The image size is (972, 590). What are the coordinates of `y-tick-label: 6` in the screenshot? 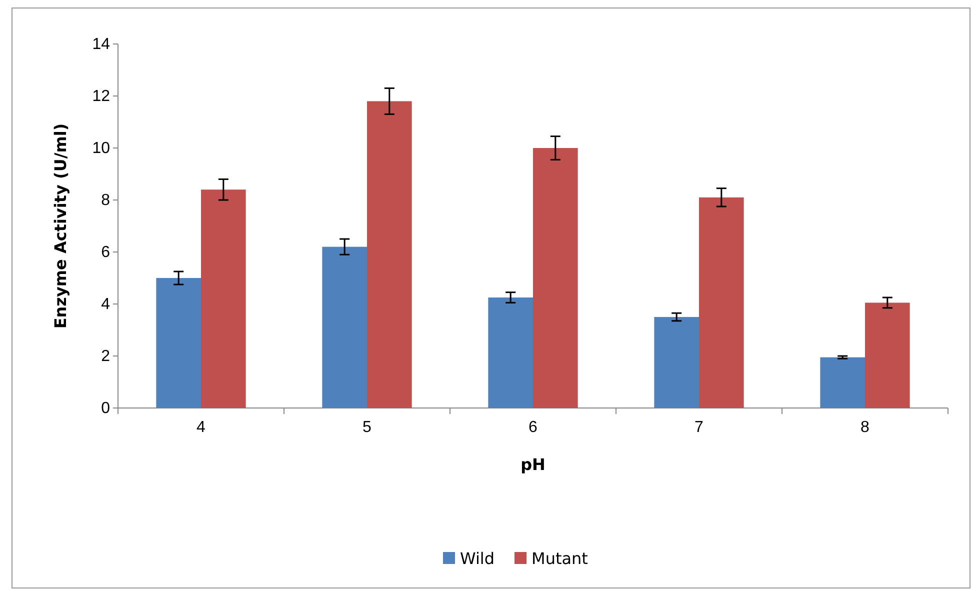 It's located at (105, 253).